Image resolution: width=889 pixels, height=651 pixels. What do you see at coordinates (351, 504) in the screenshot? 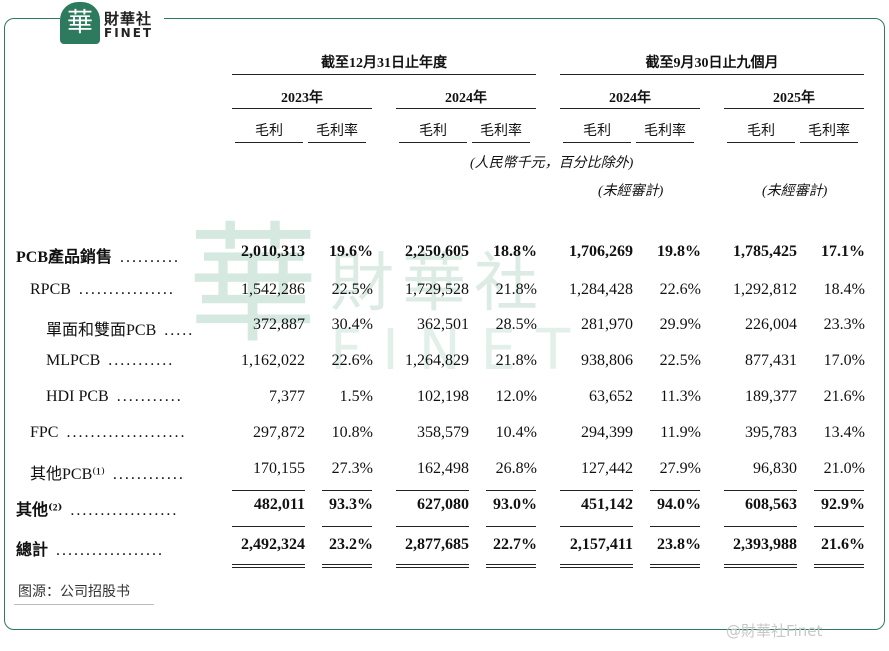
I see `gross-margin-cell: 93.3%` at bounding box center [351, 504].